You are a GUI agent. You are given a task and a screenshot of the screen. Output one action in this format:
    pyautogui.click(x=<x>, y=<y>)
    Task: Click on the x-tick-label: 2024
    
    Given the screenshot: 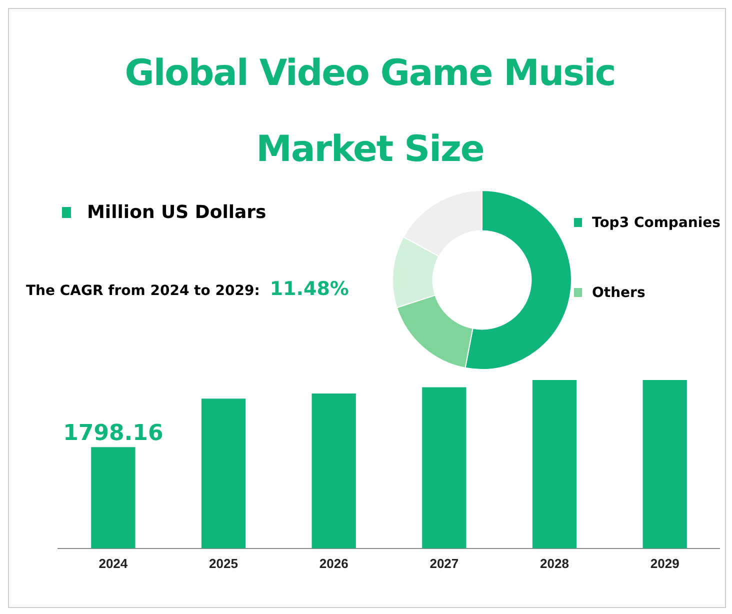 What is the action you would take?
    pyautogui.click(x=113, y=563)
    